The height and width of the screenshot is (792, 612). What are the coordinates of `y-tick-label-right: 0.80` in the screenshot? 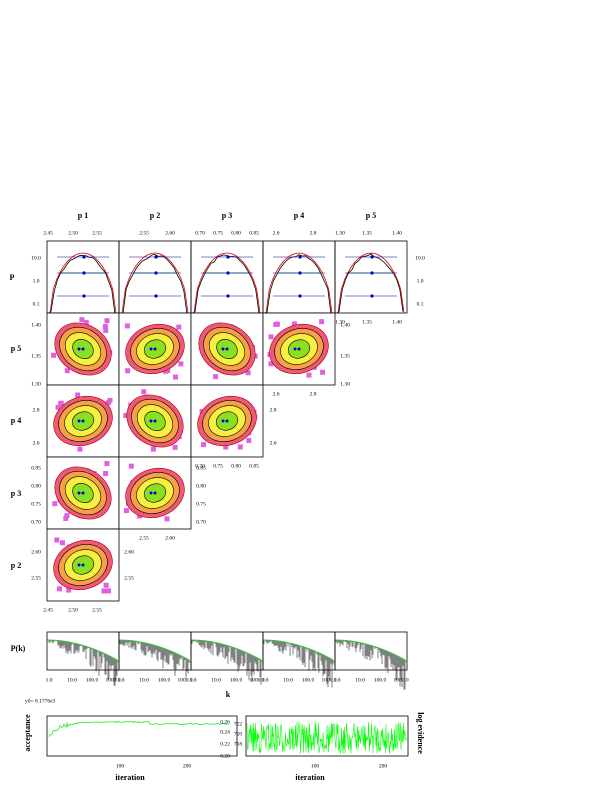 It's located at (201, 486).